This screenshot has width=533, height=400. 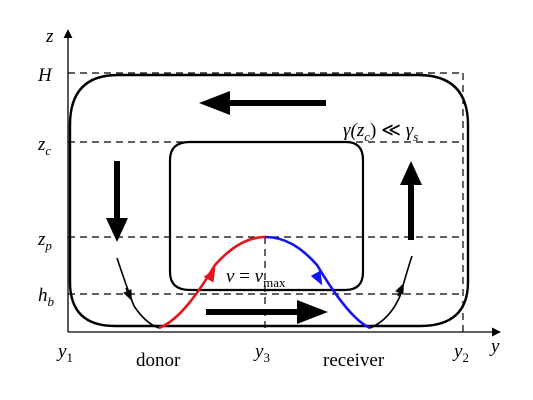 I want to click on decelerating-branch-curve, so click(x=317, y=282).